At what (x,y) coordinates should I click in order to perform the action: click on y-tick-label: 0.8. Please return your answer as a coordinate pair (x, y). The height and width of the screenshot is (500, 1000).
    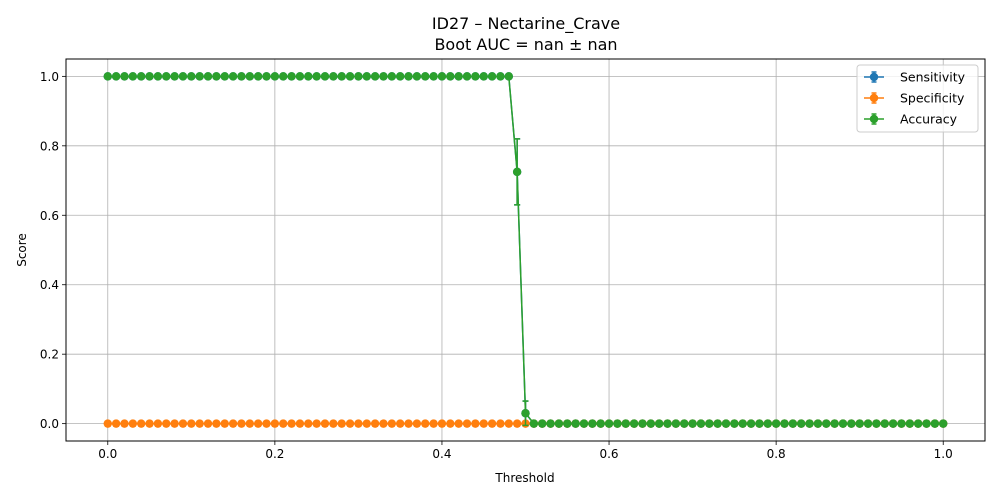
    Looking at the image, I should click on (49, 146).